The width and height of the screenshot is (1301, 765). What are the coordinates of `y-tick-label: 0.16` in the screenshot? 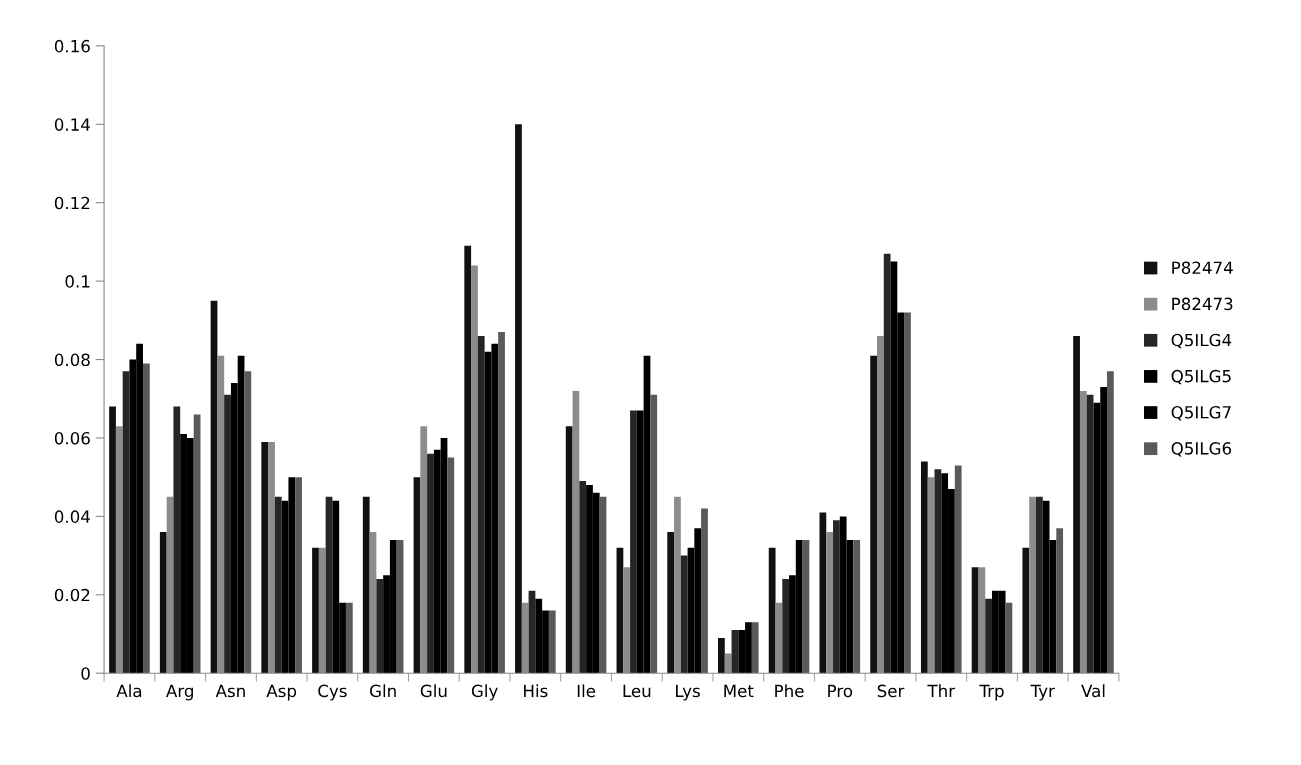 It's located at (72, 46).